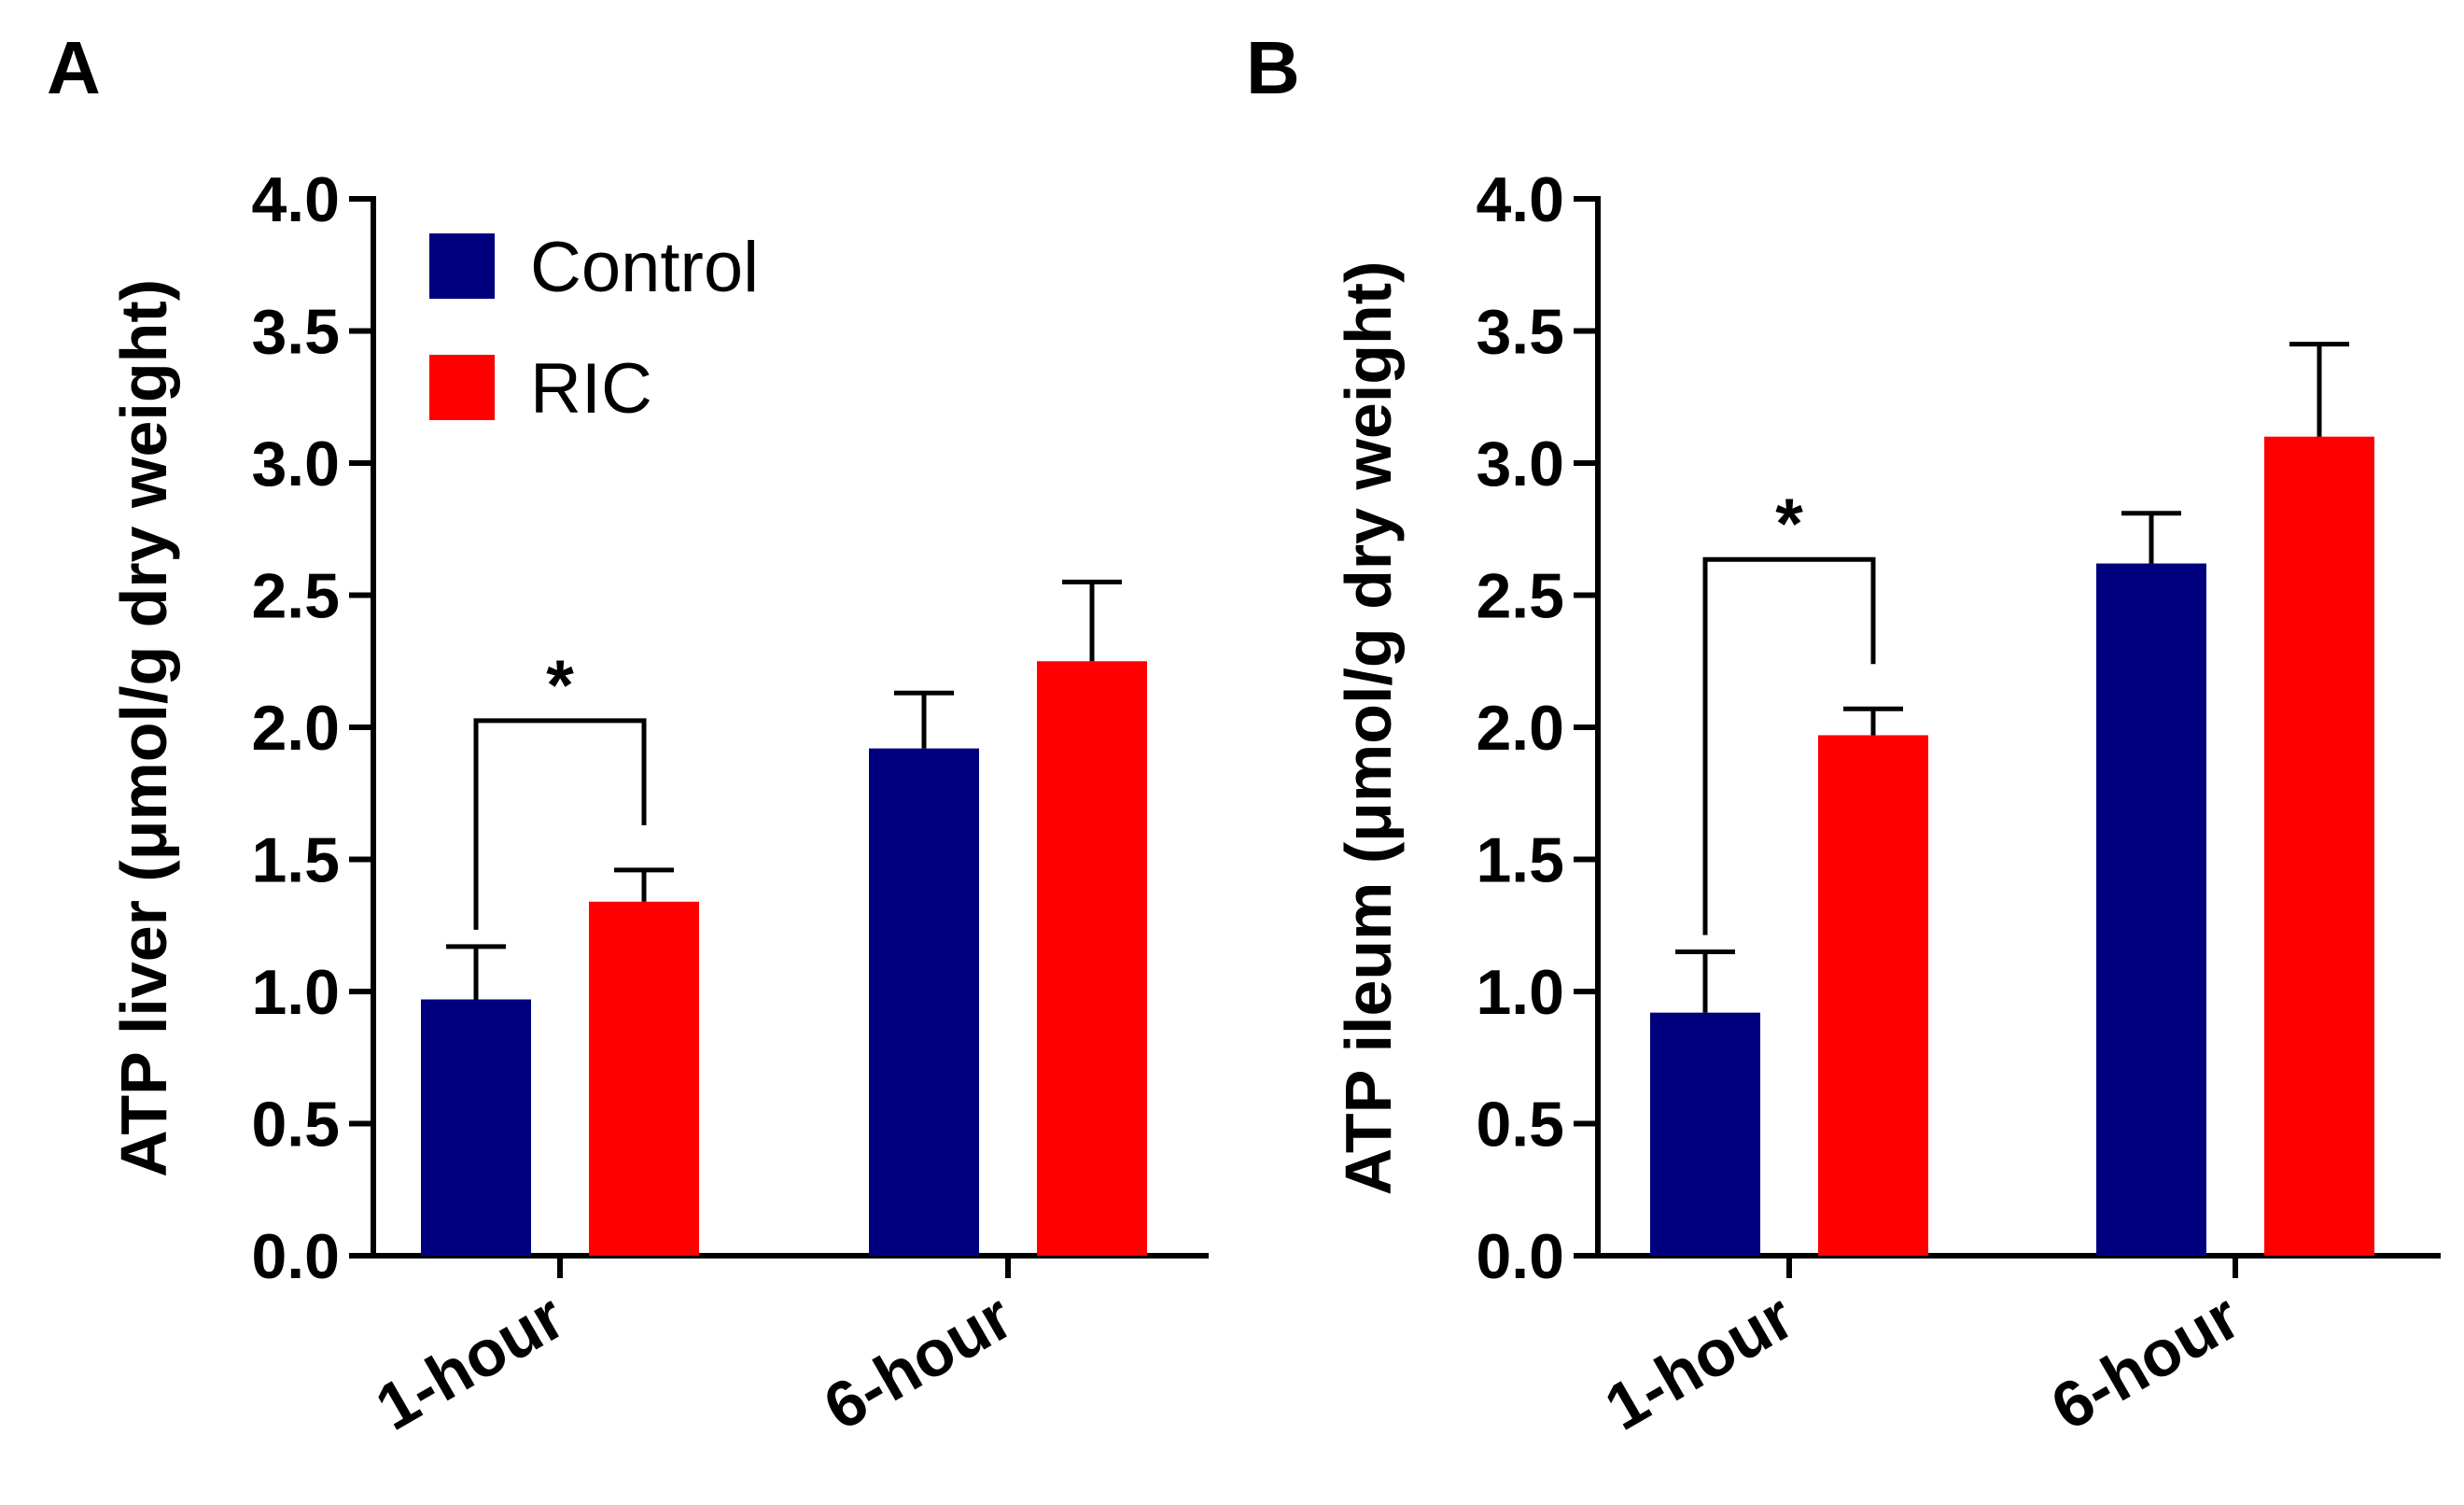 Image resolution: width=2464 pixels, height=1505 pixels. What do you see at coordinates (1368, 729) in the screenshot?
I see `panel-b-y-axis-label: ATP ileum (μmol/g dry weight)` at bounding box center [1368, 729].